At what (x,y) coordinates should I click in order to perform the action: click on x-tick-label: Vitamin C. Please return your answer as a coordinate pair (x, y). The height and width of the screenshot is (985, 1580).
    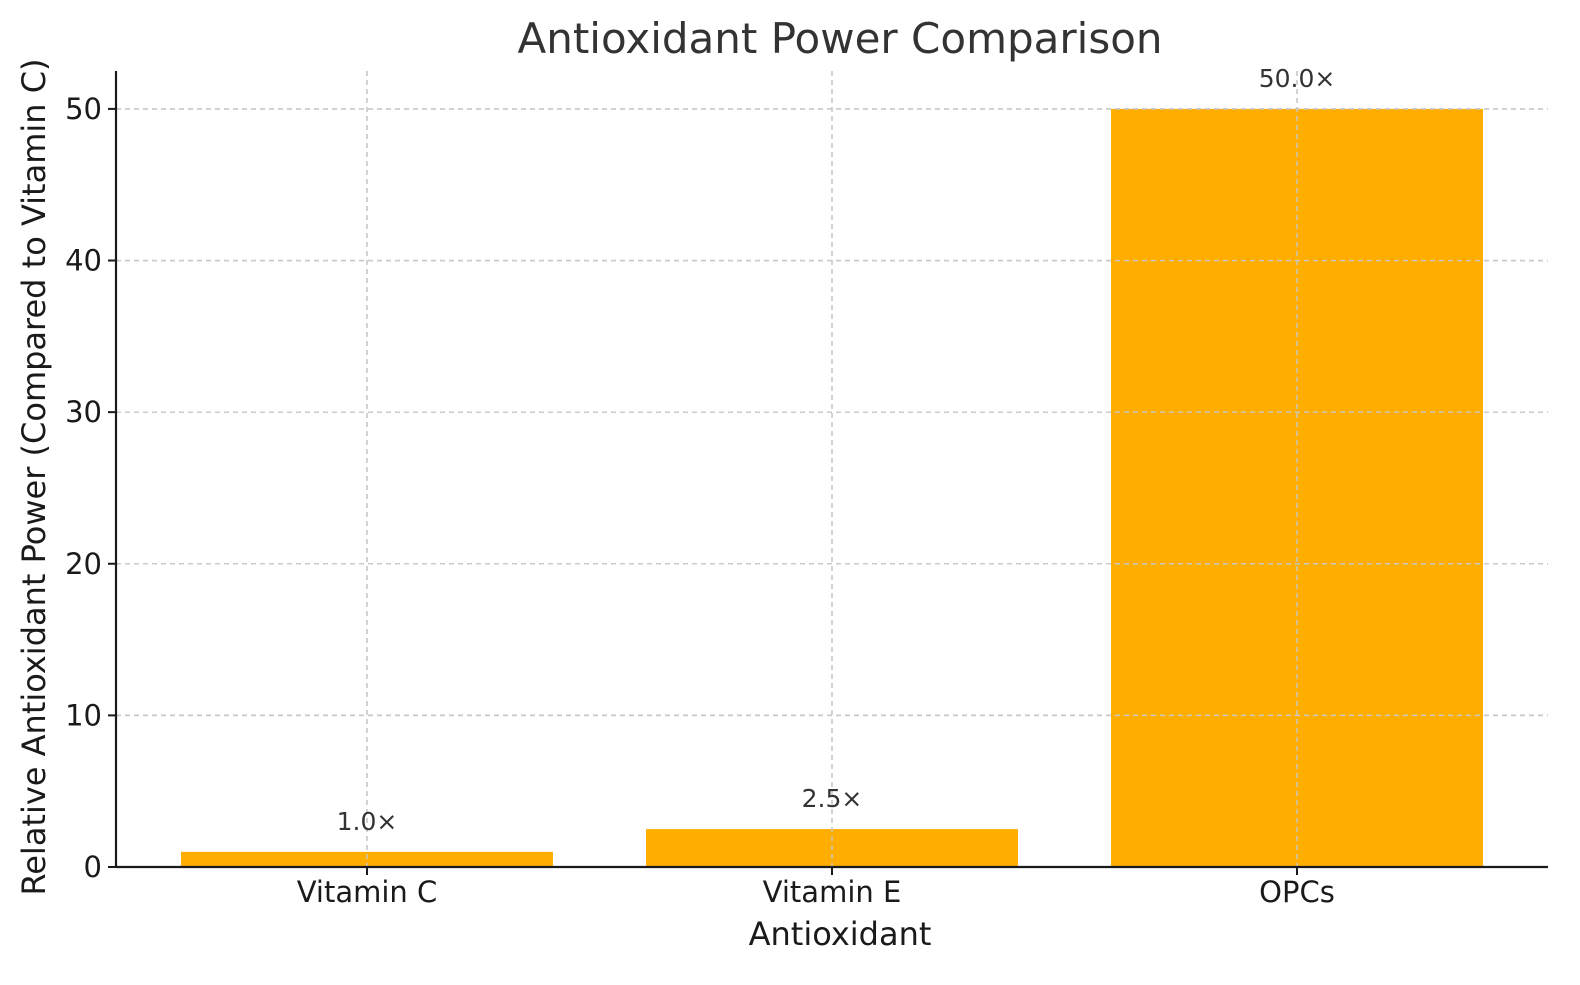
    Looking at the image, I should click on (367, 892).